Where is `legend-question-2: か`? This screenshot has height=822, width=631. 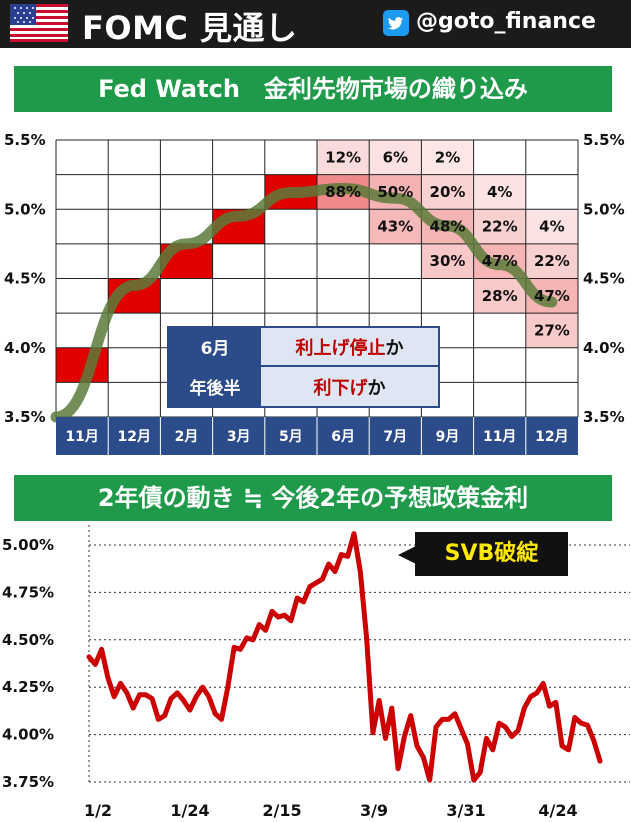
legend-question-2: か is located at coordinates (376, 388).